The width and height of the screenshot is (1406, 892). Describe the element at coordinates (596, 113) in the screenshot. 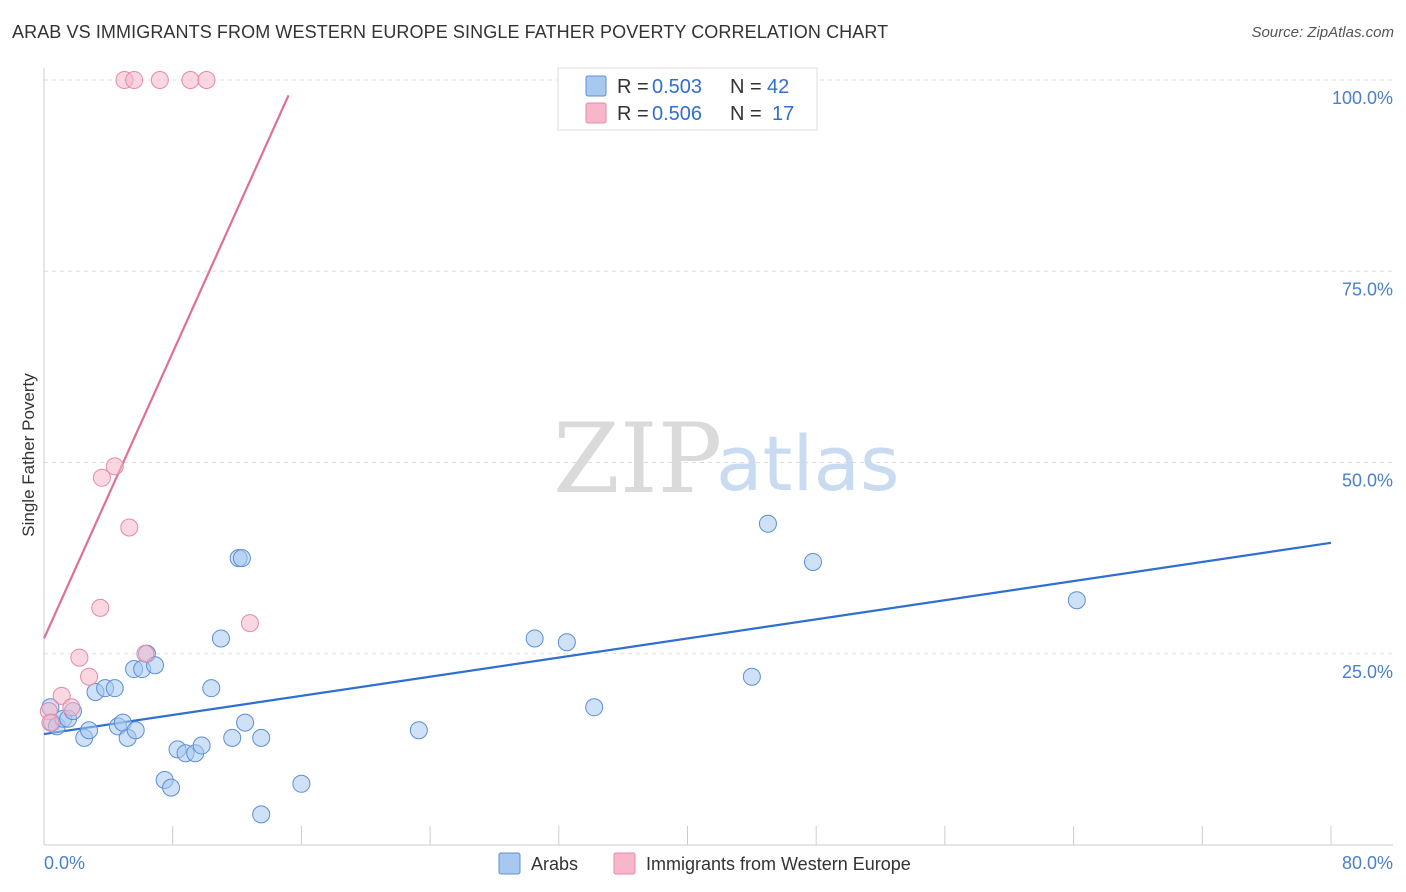

I see `legend-swatch-western-europe` at that location.